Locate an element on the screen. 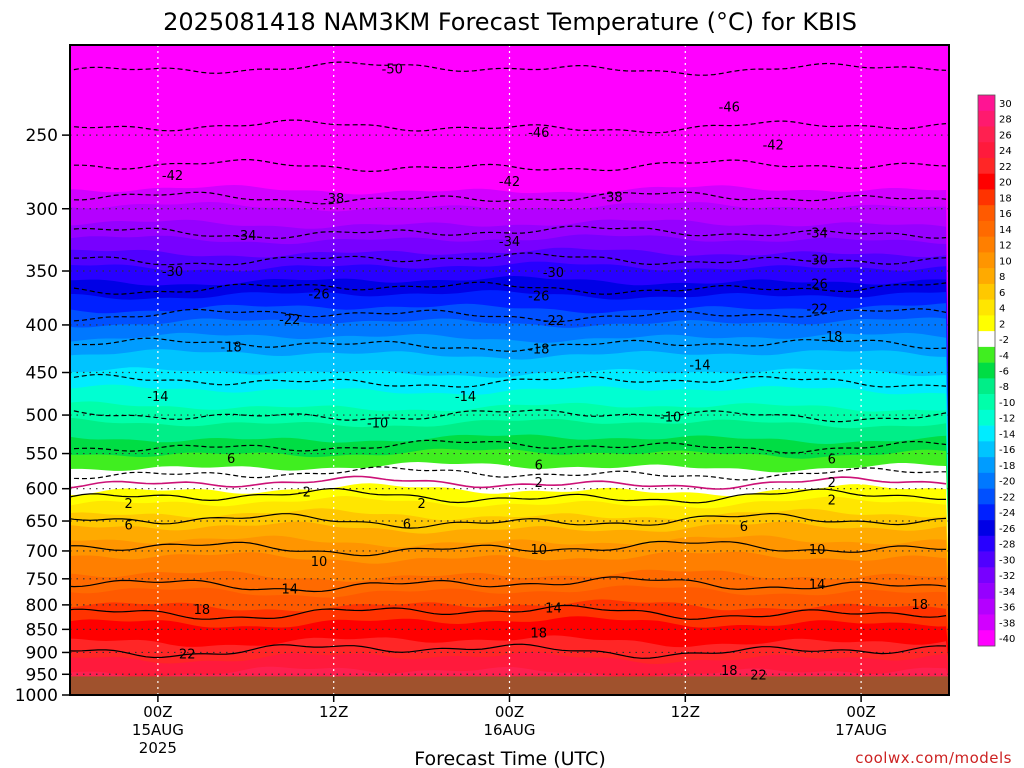 The width and height of the screenshot is (1024, 768). contour-line--50 is located at coordinates (508, 68).